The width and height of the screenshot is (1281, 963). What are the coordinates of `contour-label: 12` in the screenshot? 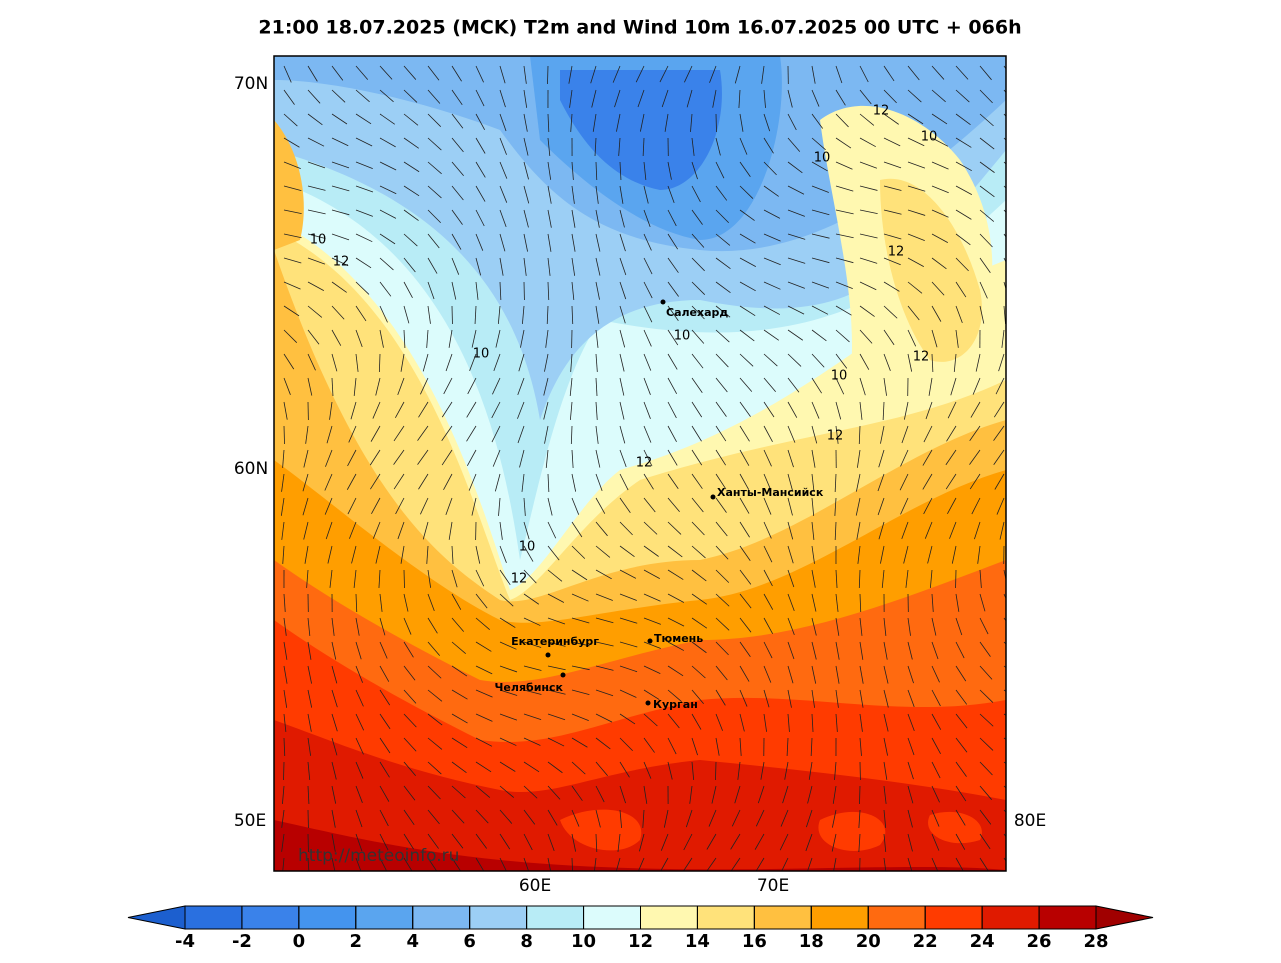 It's located at (896, 252).